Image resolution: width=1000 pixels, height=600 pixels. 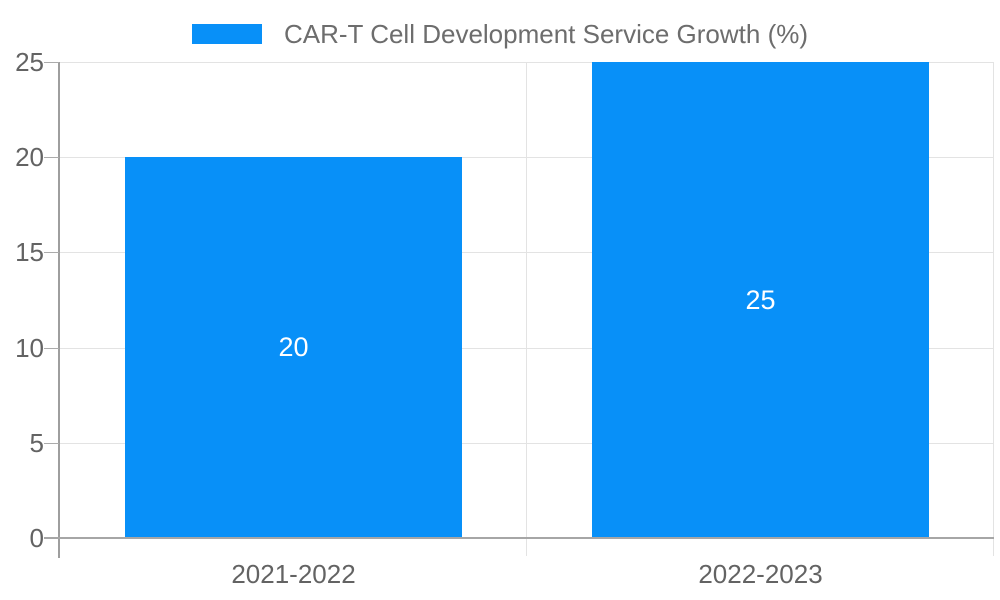 I want to click on y-axis-label-5: 5, so click(x=36, y=443).